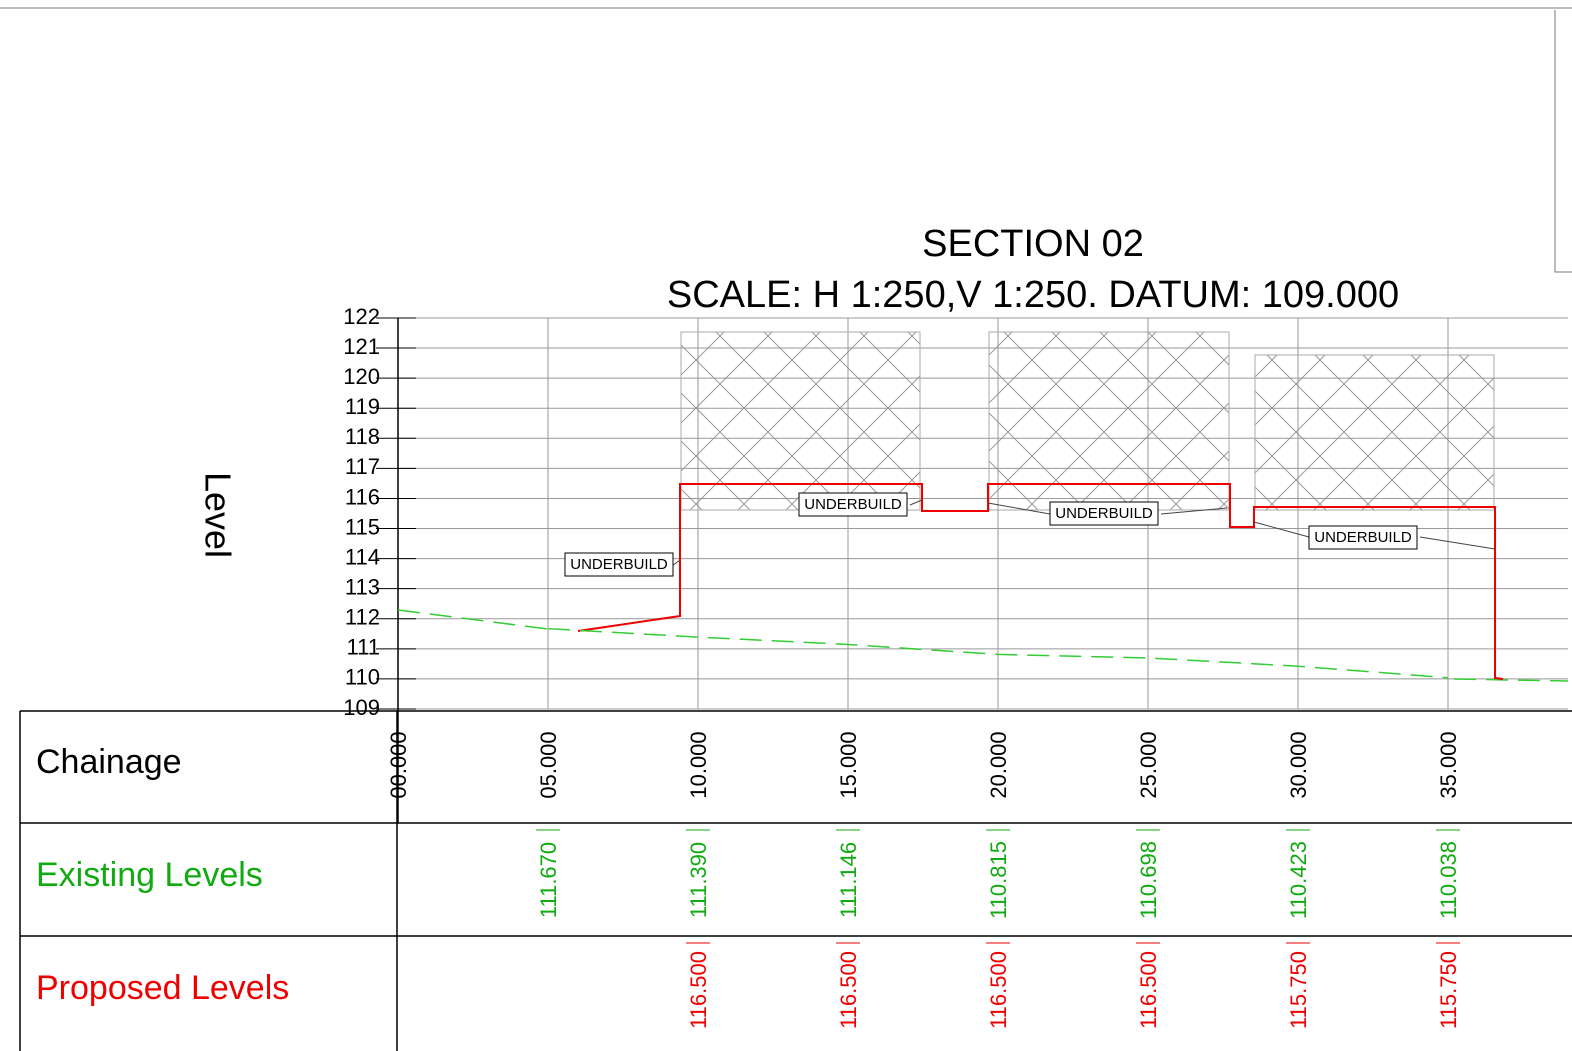  What do you see at coordinates (362, 586) in the screenshot?
I see `tick-label: 113` at bounding box center [362, 586].